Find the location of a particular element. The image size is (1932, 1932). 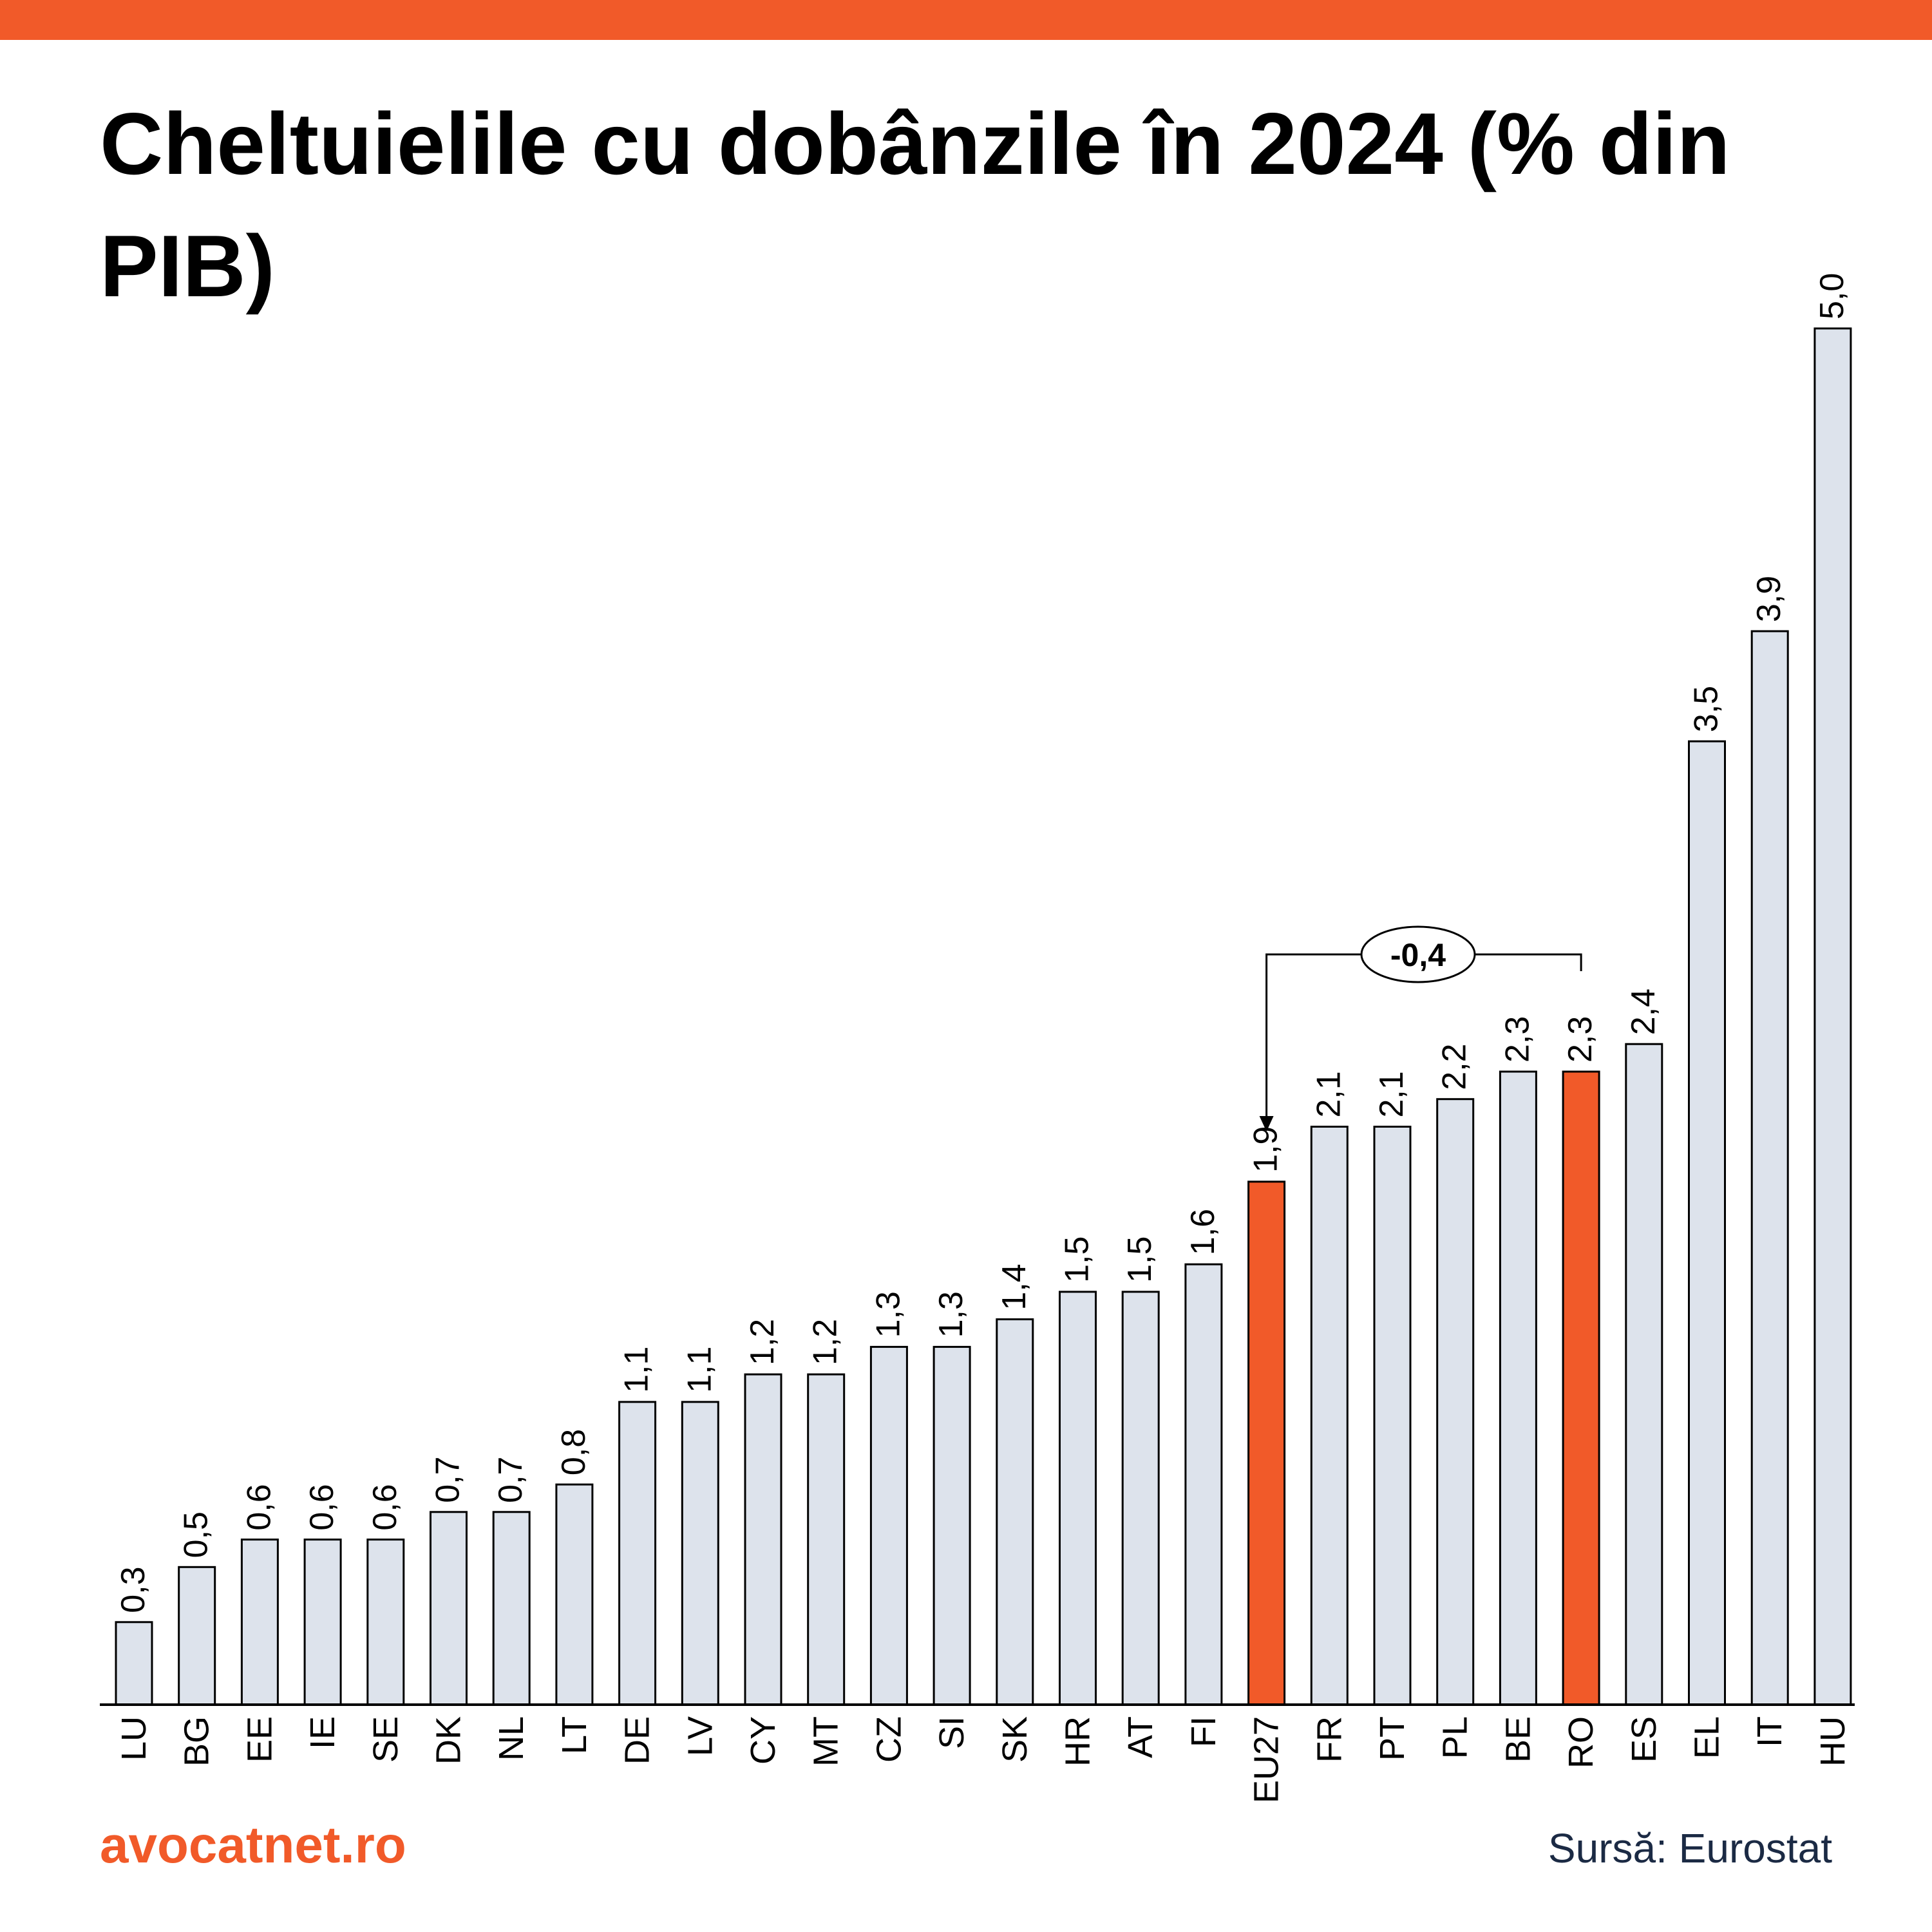

annotation-arrowhead is located at coordinates (1266, 1124).